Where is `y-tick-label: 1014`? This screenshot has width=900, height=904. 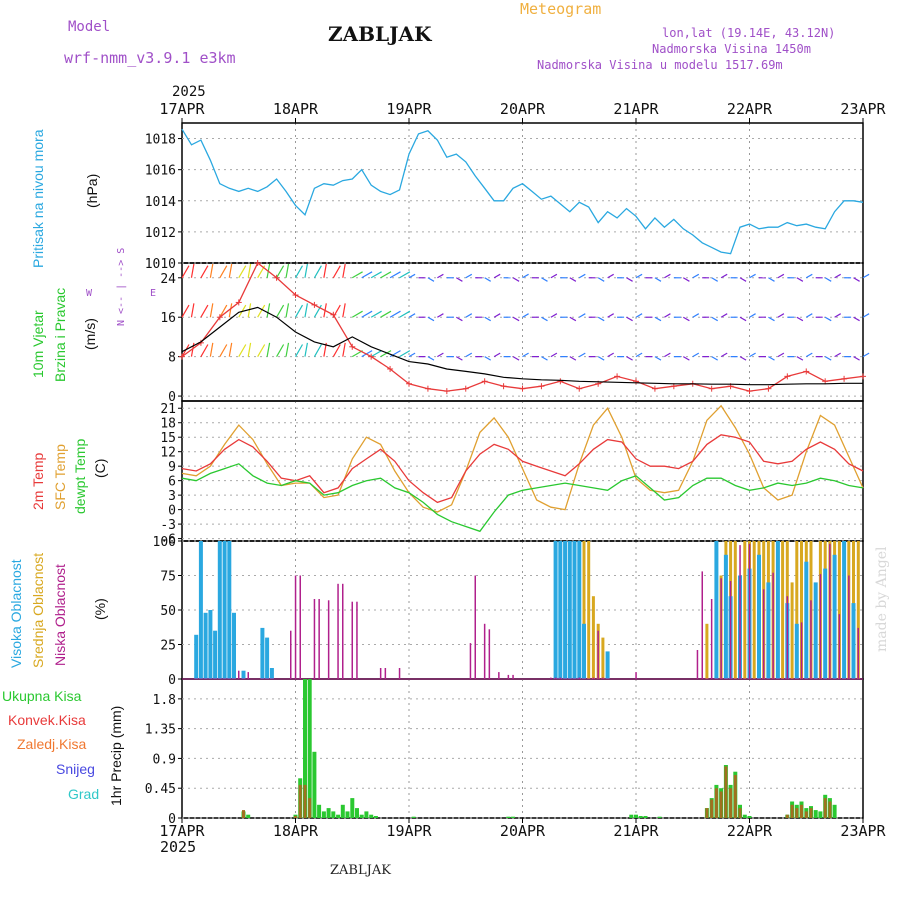
y-tick-label: 1014 is located at coordinates (160, 202).